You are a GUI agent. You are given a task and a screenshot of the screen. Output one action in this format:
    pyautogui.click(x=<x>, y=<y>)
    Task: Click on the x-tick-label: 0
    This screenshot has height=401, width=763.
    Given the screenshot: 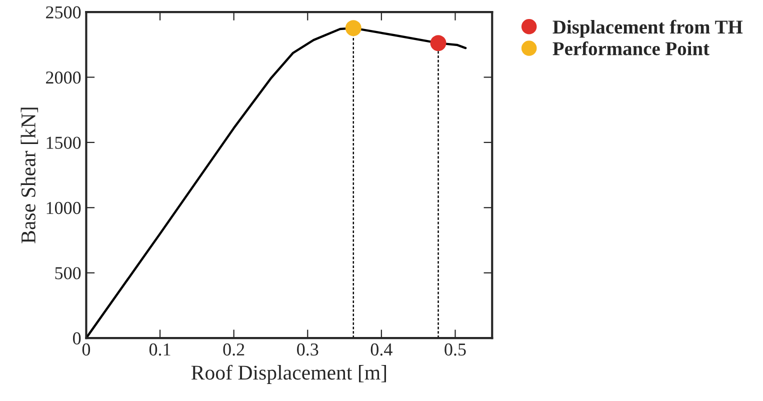 What is the action you would take?
    pyautogui.click(x=86, y=349)
    